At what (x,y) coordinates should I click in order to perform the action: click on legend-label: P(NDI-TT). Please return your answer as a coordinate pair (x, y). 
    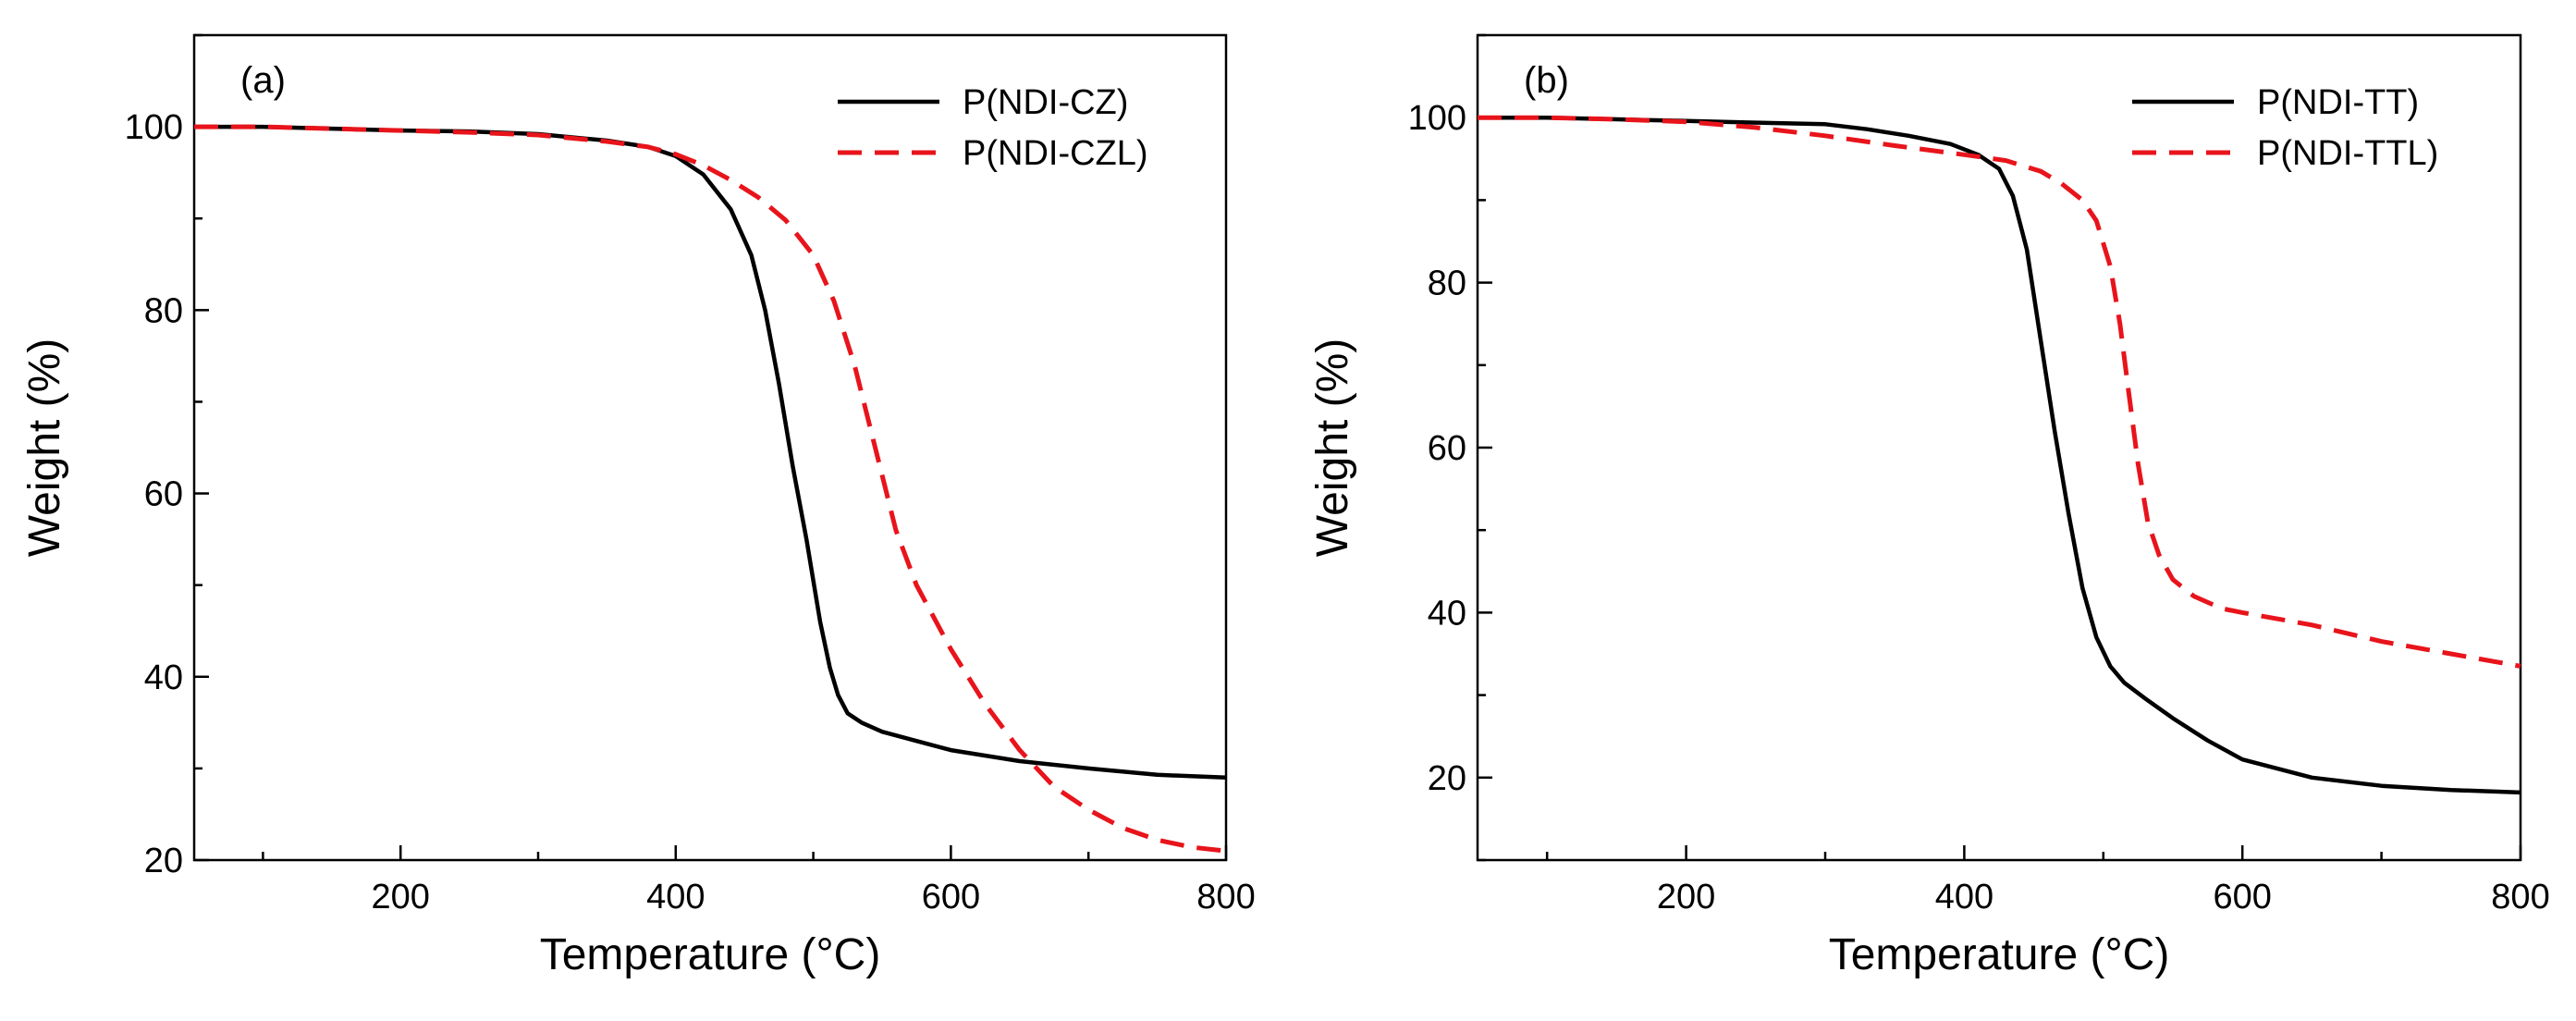
    Looking at the image, I should click on (2338, 103).